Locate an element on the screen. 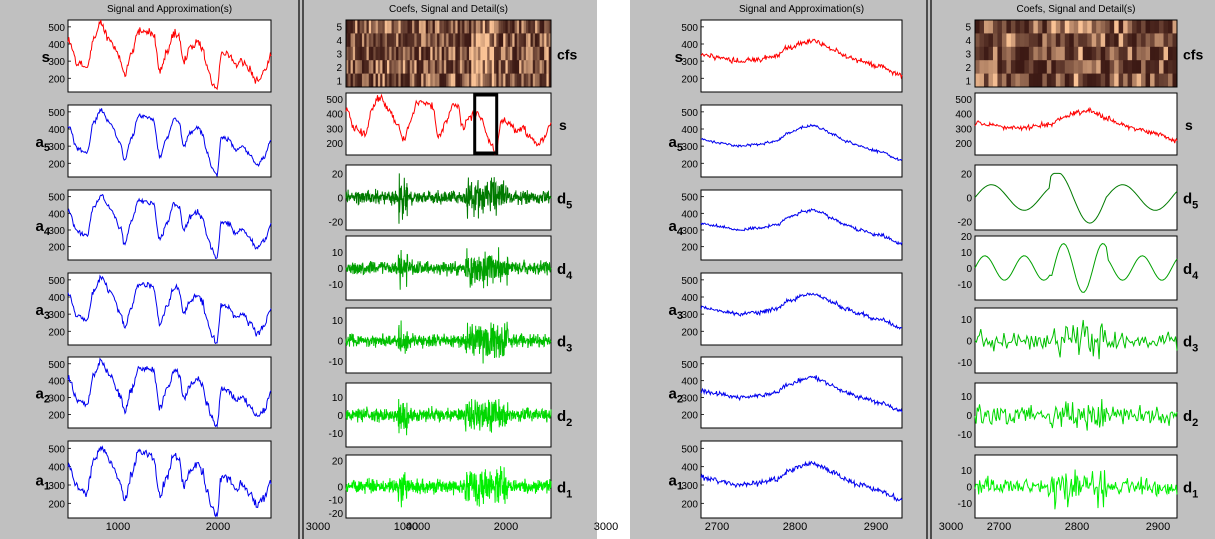  y-tick-label: -20 is located at coordinates (336, 223).